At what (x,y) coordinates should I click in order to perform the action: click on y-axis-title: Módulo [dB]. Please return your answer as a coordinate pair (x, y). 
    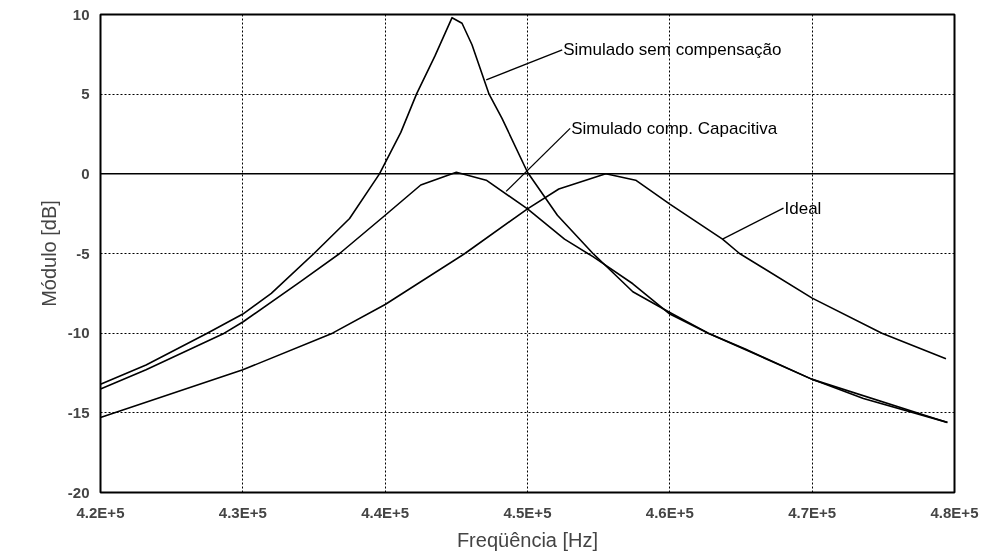
    Looking at the image, I should click on (48, 253).